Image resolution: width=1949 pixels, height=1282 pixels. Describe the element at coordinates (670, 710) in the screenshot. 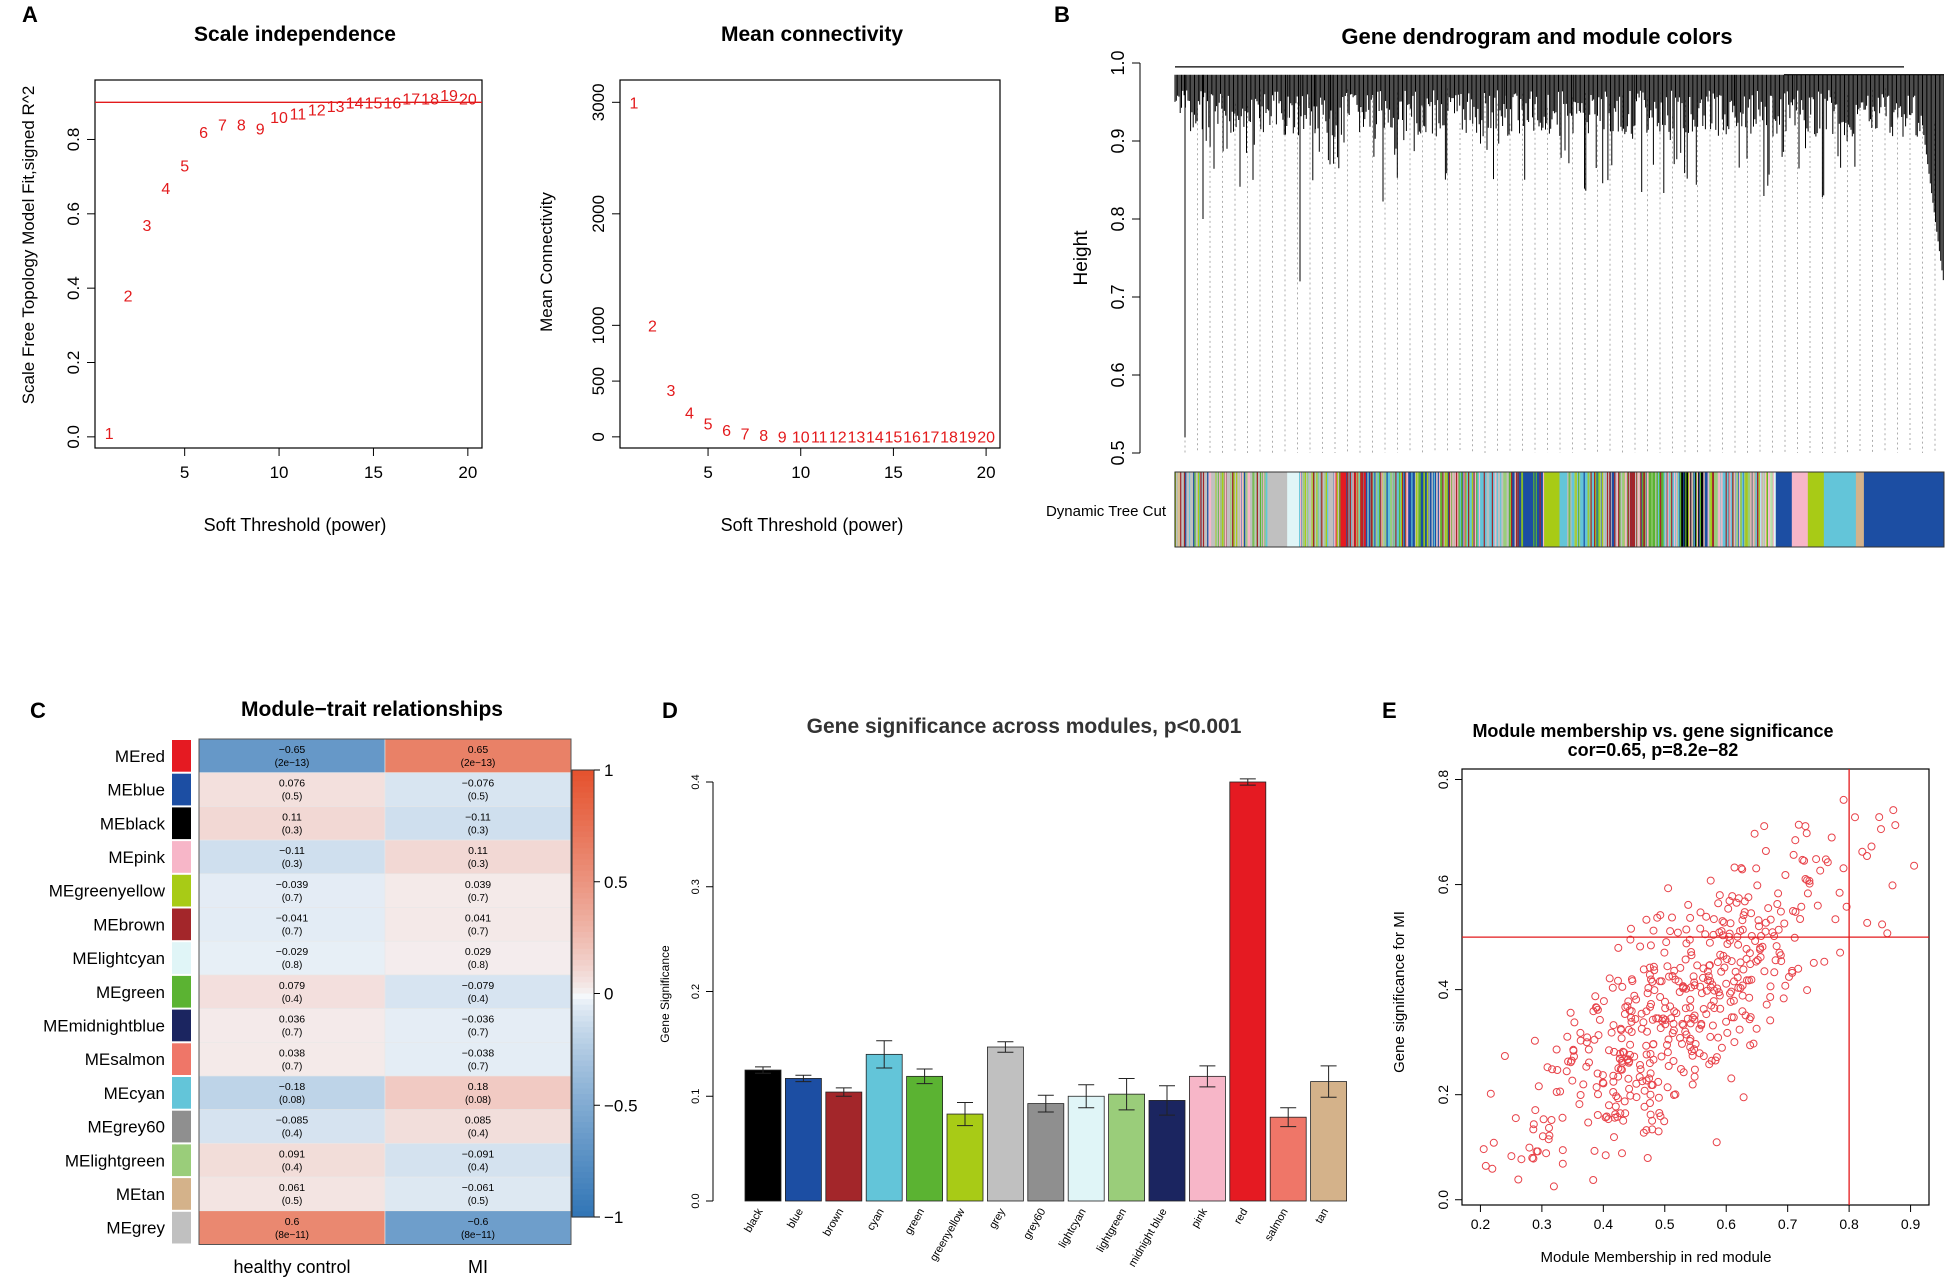

I see `panel-label-d: D` at that location.